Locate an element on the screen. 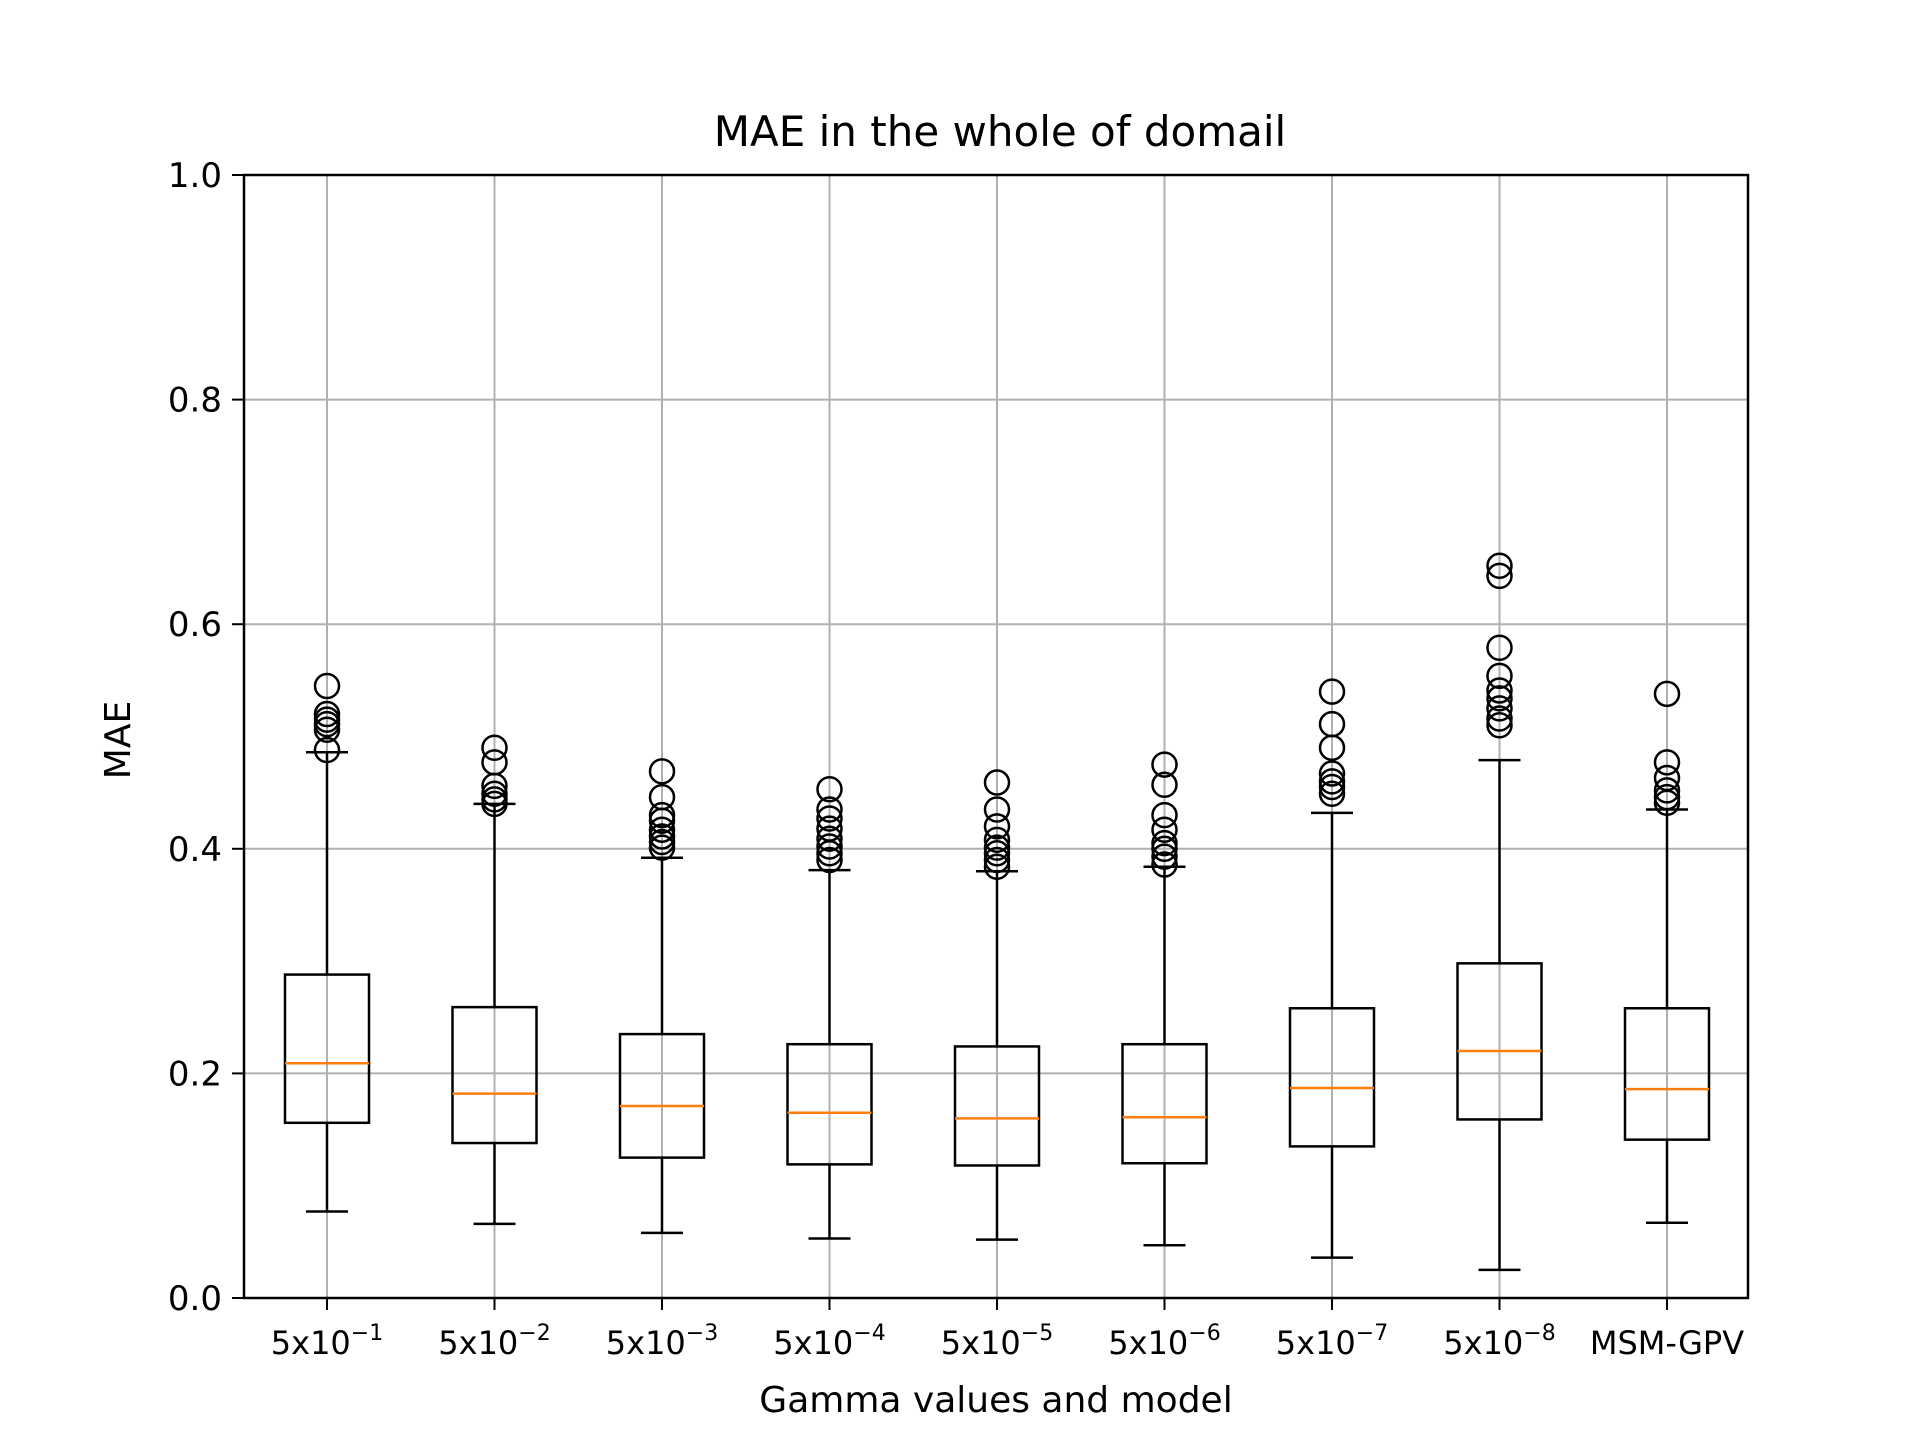  chart-title: MAE in the whole of domail is located at coordinates (1000, 131).